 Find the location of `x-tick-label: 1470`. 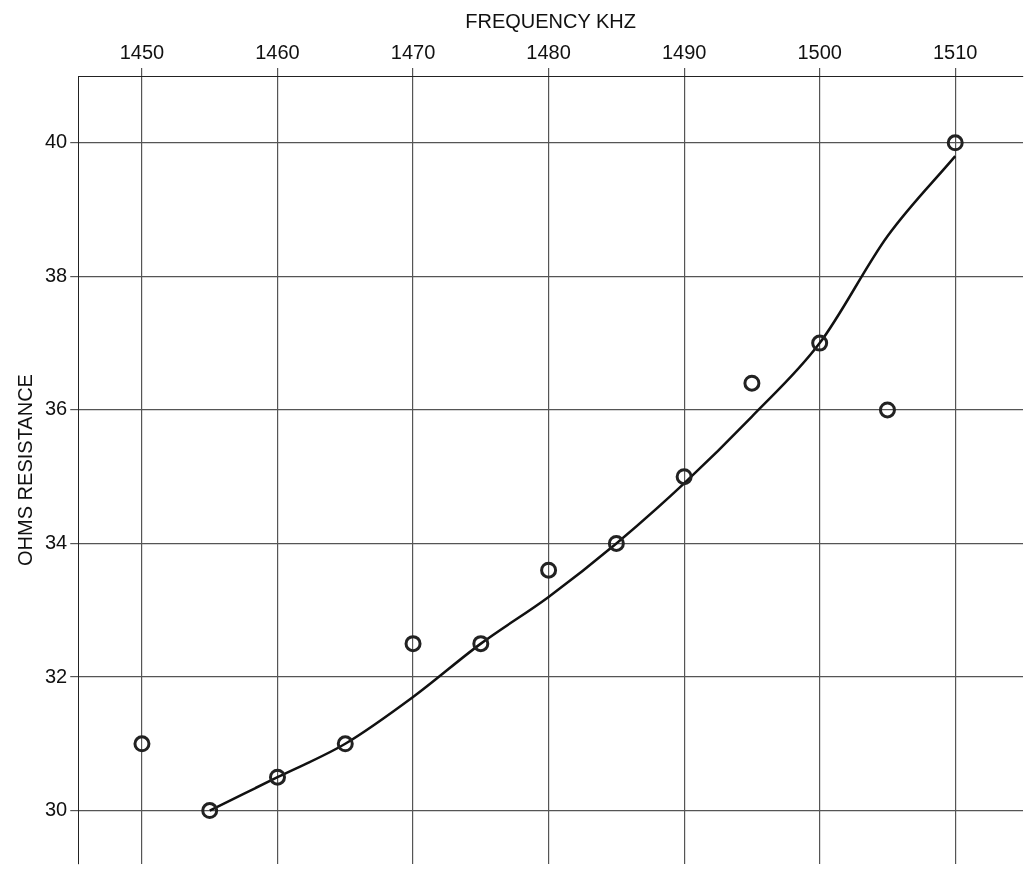

x-tick-label: 1470 is located at coordinates (413, 51).